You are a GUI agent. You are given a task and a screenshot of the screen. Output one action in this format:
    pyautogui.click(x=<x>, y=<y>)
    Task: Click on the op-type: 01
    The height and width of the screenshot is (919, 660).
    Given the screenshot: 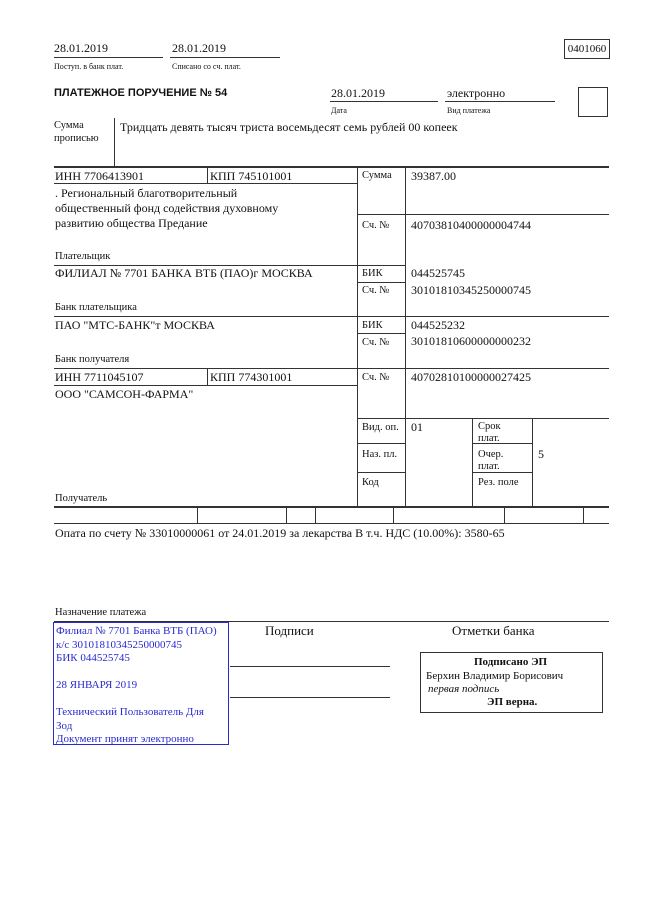 What is the action you would take?
    pyautogui.click(x=417, y=427)
    